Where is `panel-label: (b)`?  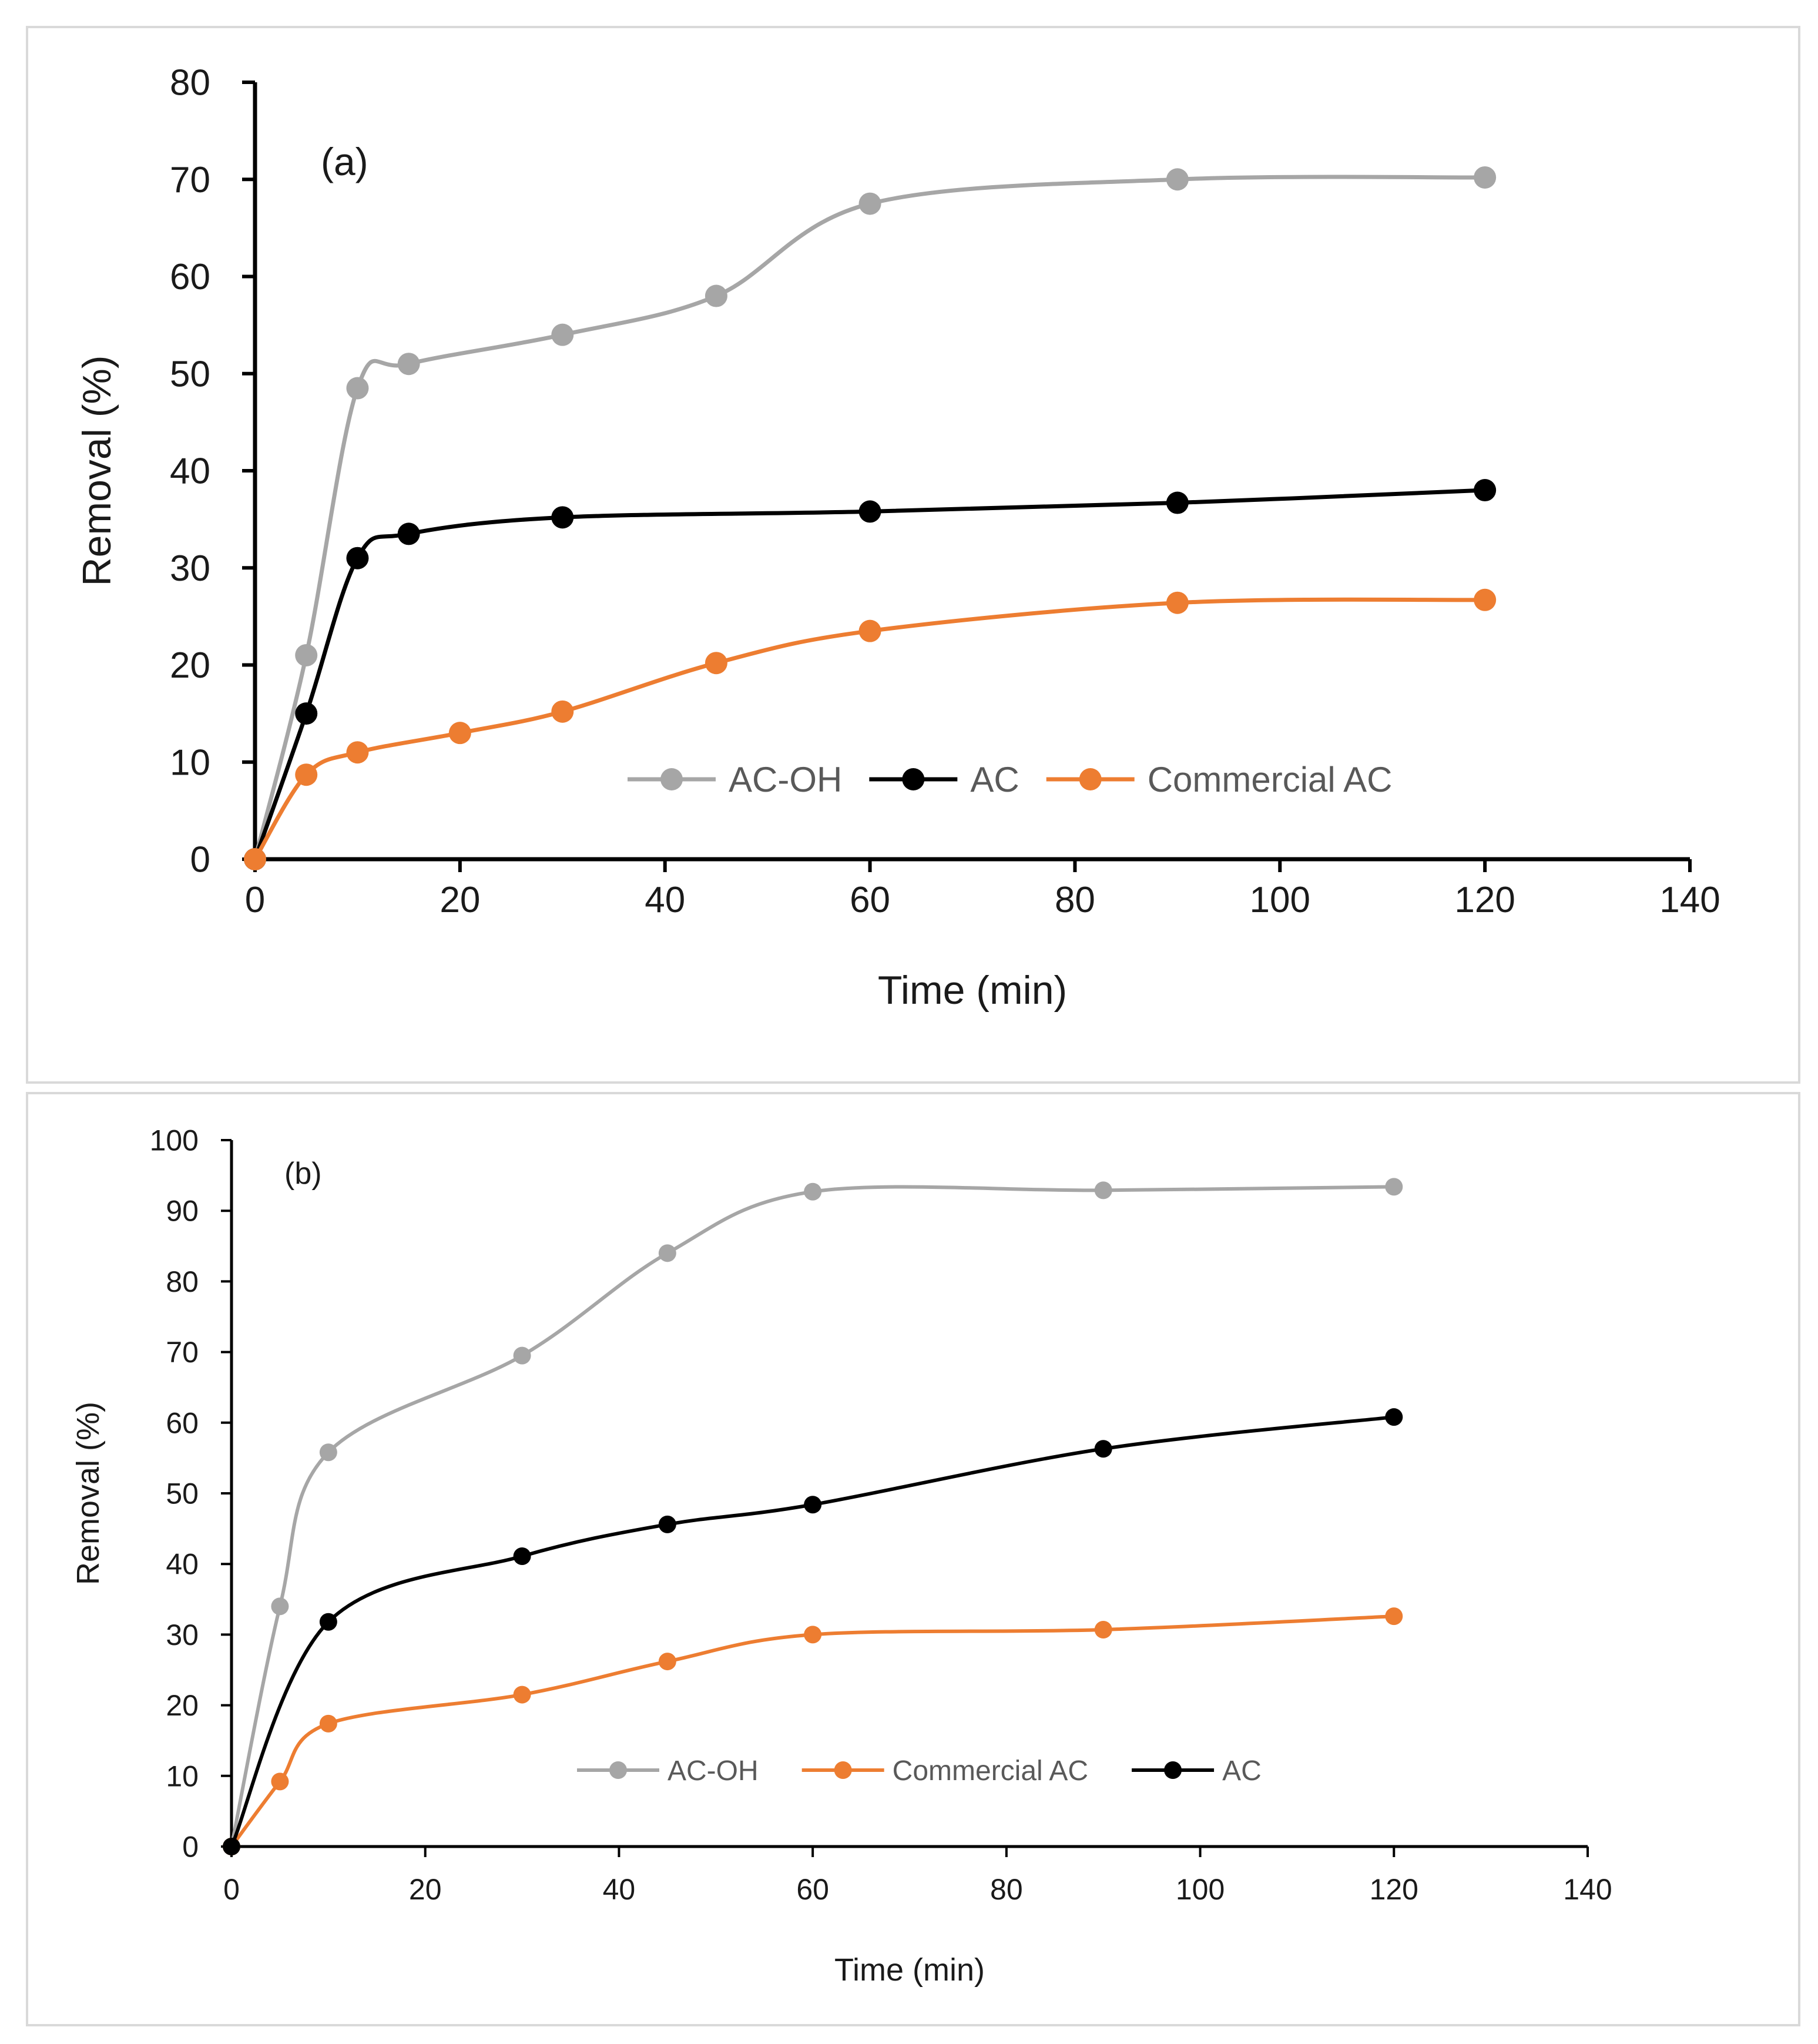 panel-label: (b) is located at coordinates (303, 1174).